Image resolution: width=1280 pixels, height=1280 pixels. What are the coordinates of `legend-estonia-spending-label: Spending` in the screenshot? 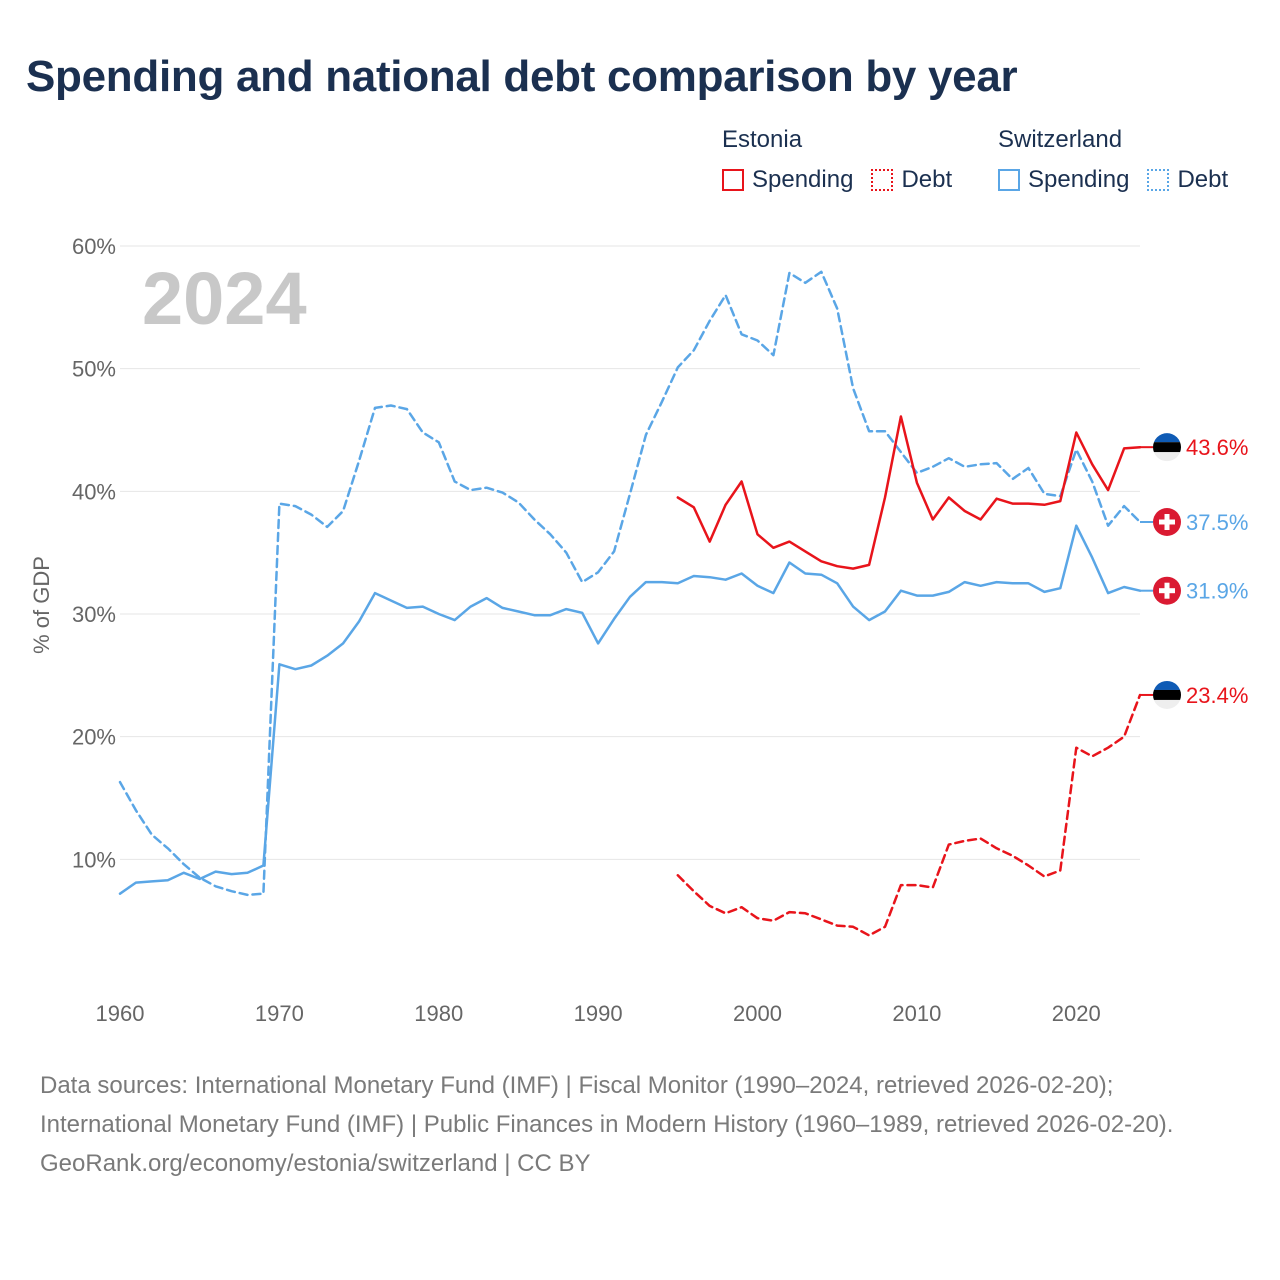 It's located at (803, 179).